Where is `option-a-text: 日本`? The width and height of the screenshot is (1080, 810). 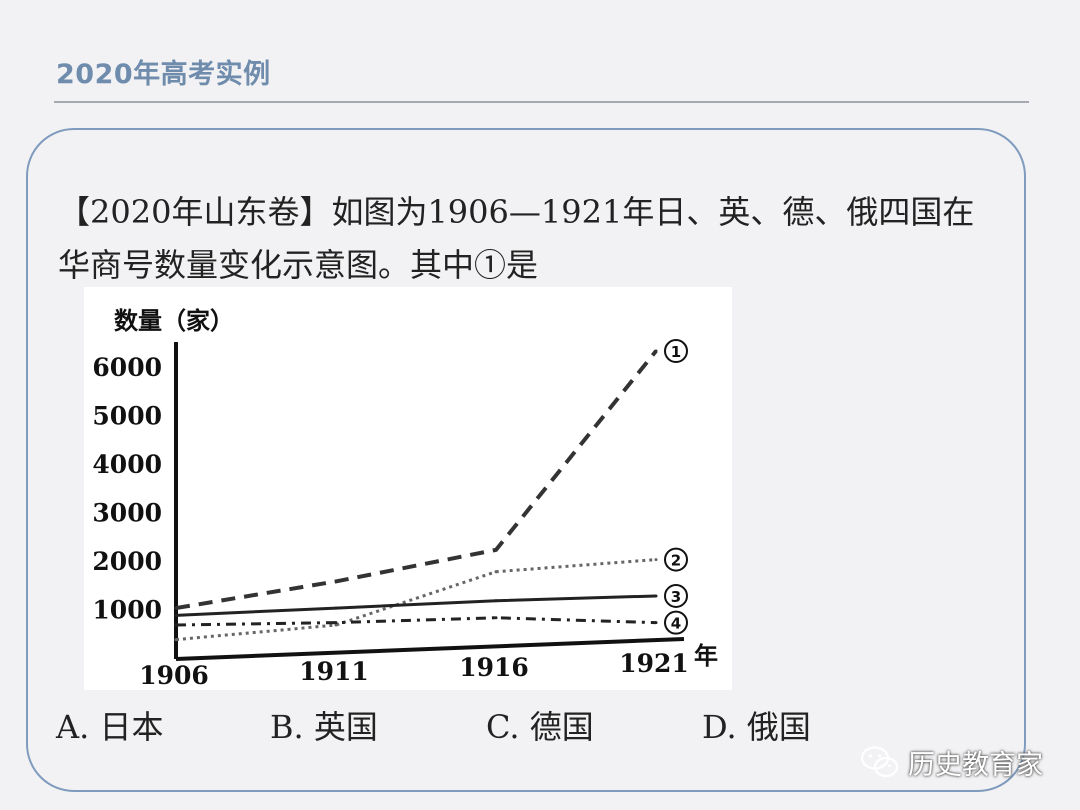 option-a-text: 日本 is located at coordinates (131, 727).